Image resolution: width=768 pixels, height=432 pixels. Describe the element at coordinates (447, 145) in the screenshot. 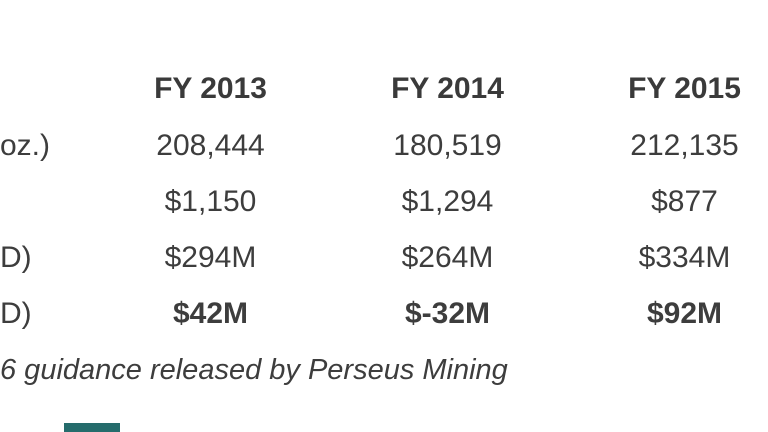

I see `cell-production-fy2014: 180,519` at that location.